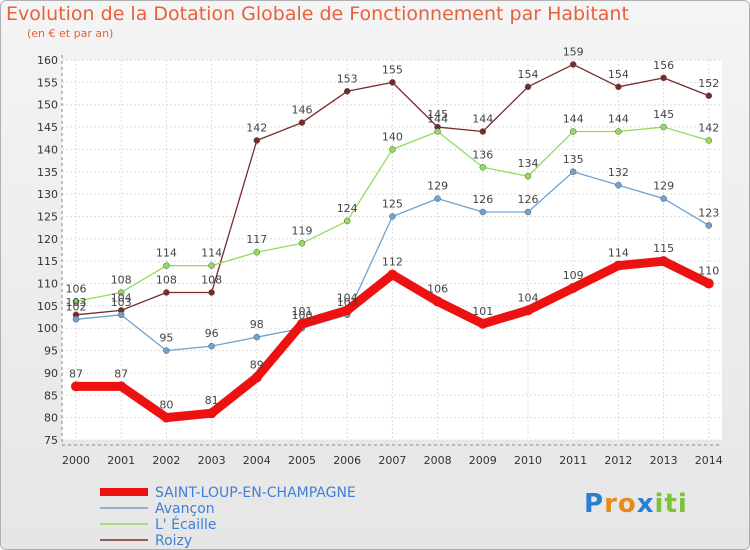 This screenshot has width=750, height=550. What do you see at coordinates (573, 460) in the screenshot?
I see `x-tick-label: 2011` at bounding box center [573, 460].